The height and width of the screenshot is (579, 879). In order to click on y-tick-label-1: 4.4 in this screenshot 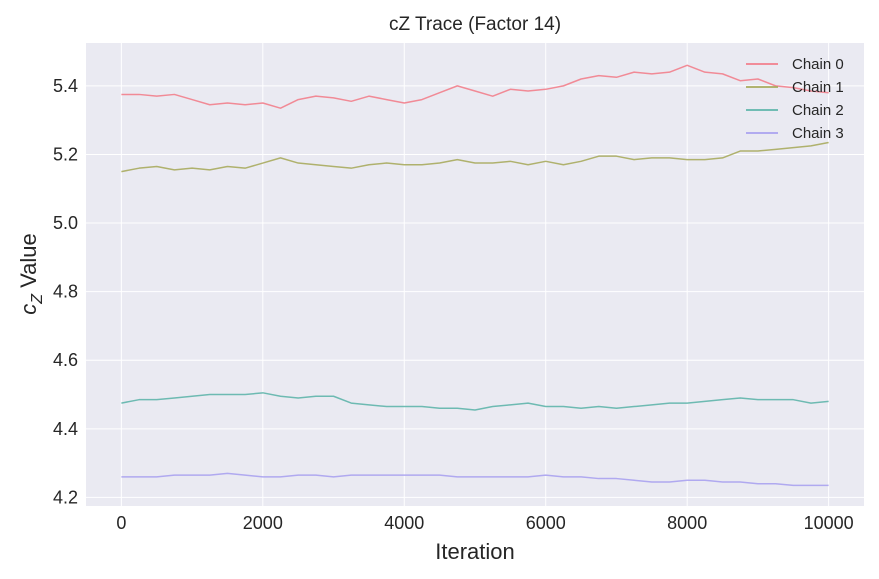, I will do `click(65, 429)`.